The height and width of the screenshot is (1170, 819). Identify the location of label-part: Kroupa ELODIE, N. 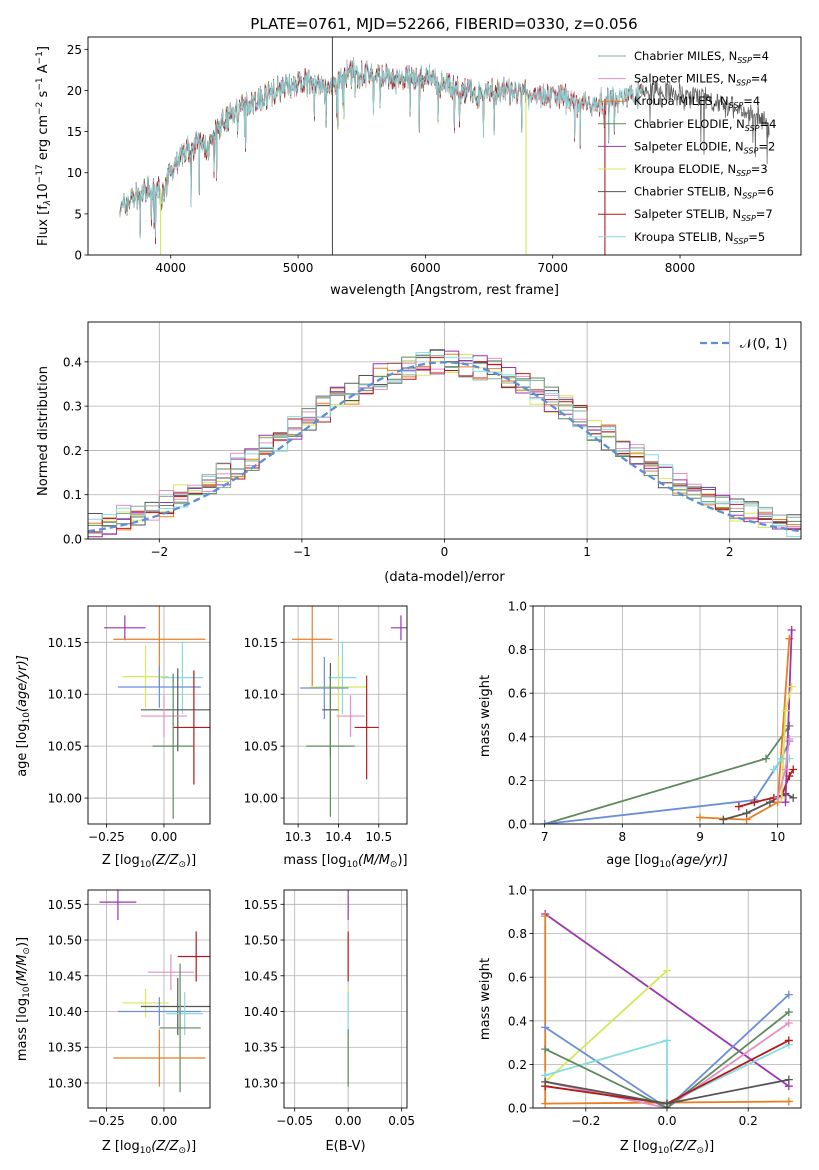
(685, 169).